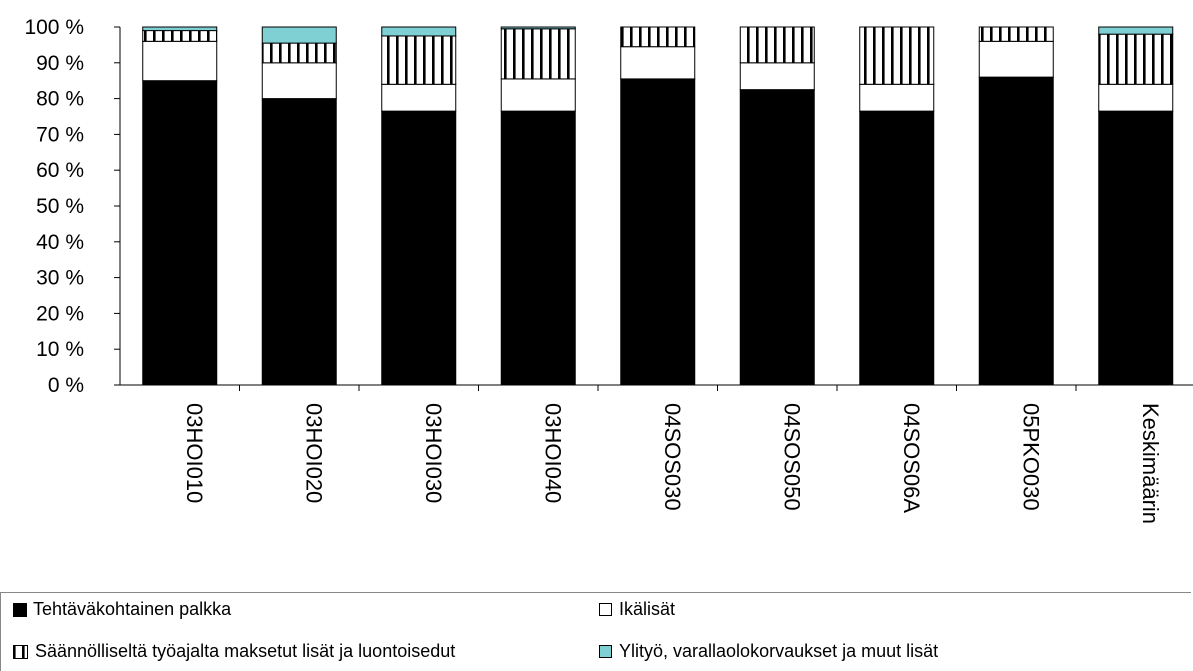  I want to click on y-tick-label: 10 %, so click(60, 349).